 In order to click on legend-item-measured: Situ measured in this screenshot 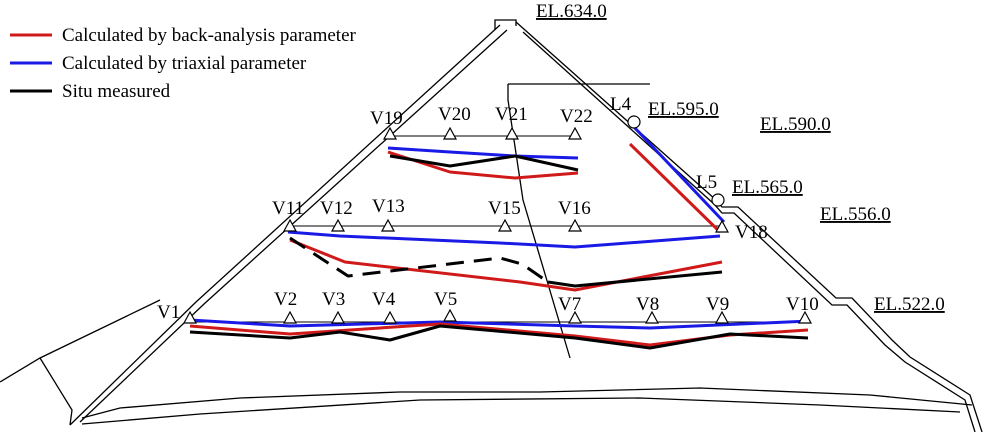, I will do `click(90, 91)`.